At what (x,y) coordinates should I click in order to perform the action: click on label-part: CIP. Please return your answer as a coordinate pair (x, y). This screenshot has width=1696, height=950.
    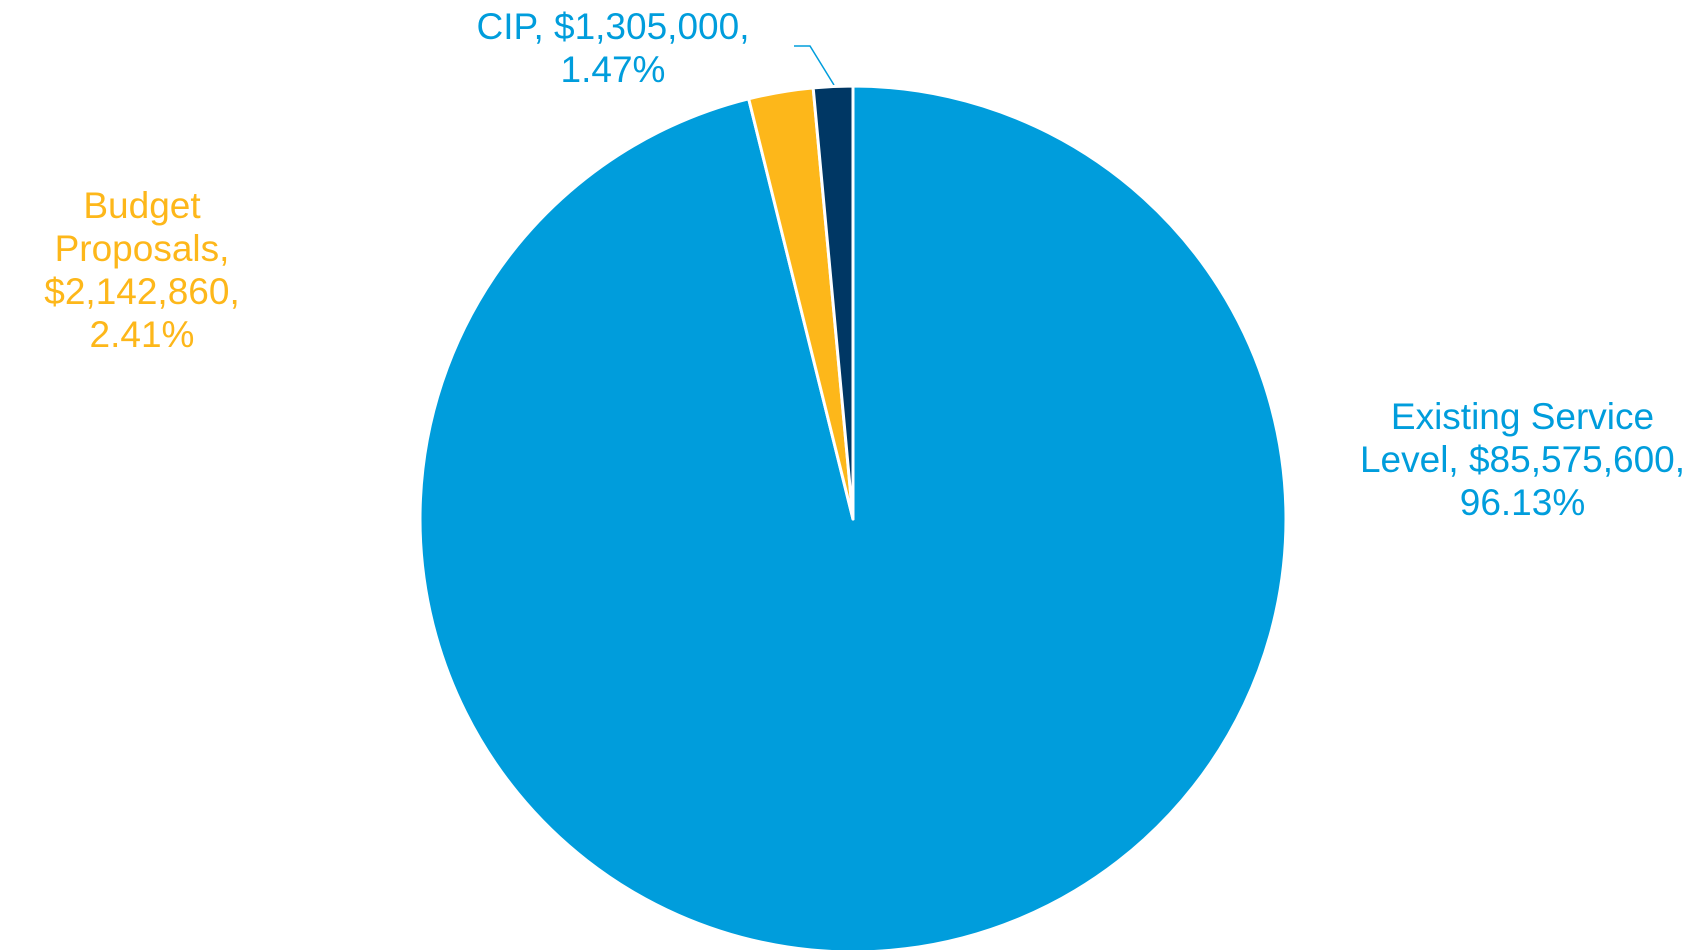
    Looking at the image, I should click on (505, 26).